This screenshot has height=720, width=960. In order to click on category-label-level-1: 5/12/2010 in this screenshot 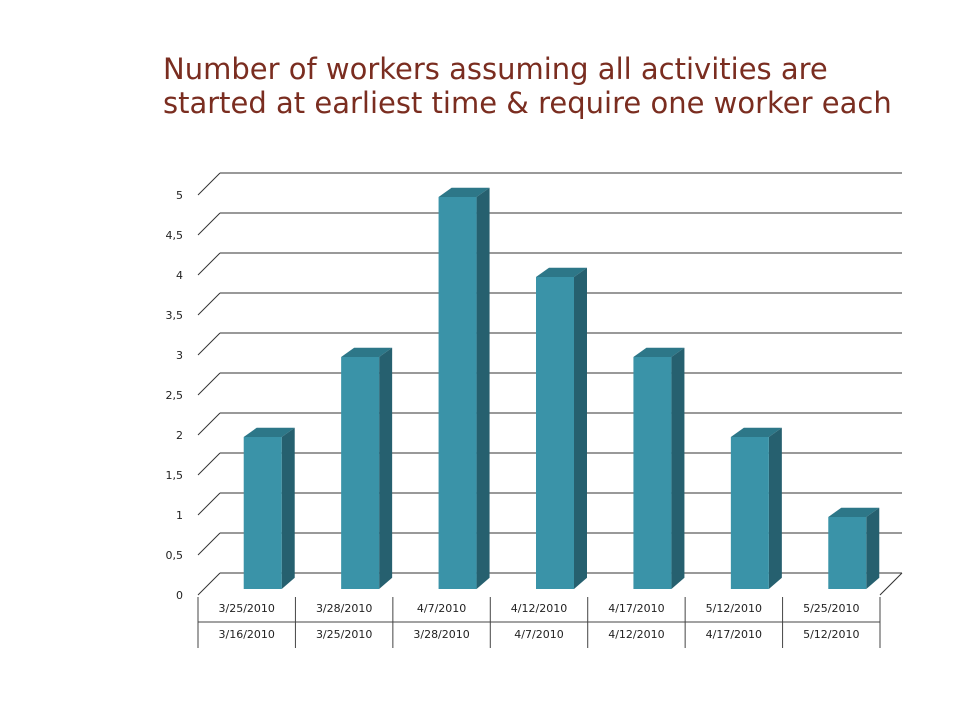, I will do `click(734, 608)`.